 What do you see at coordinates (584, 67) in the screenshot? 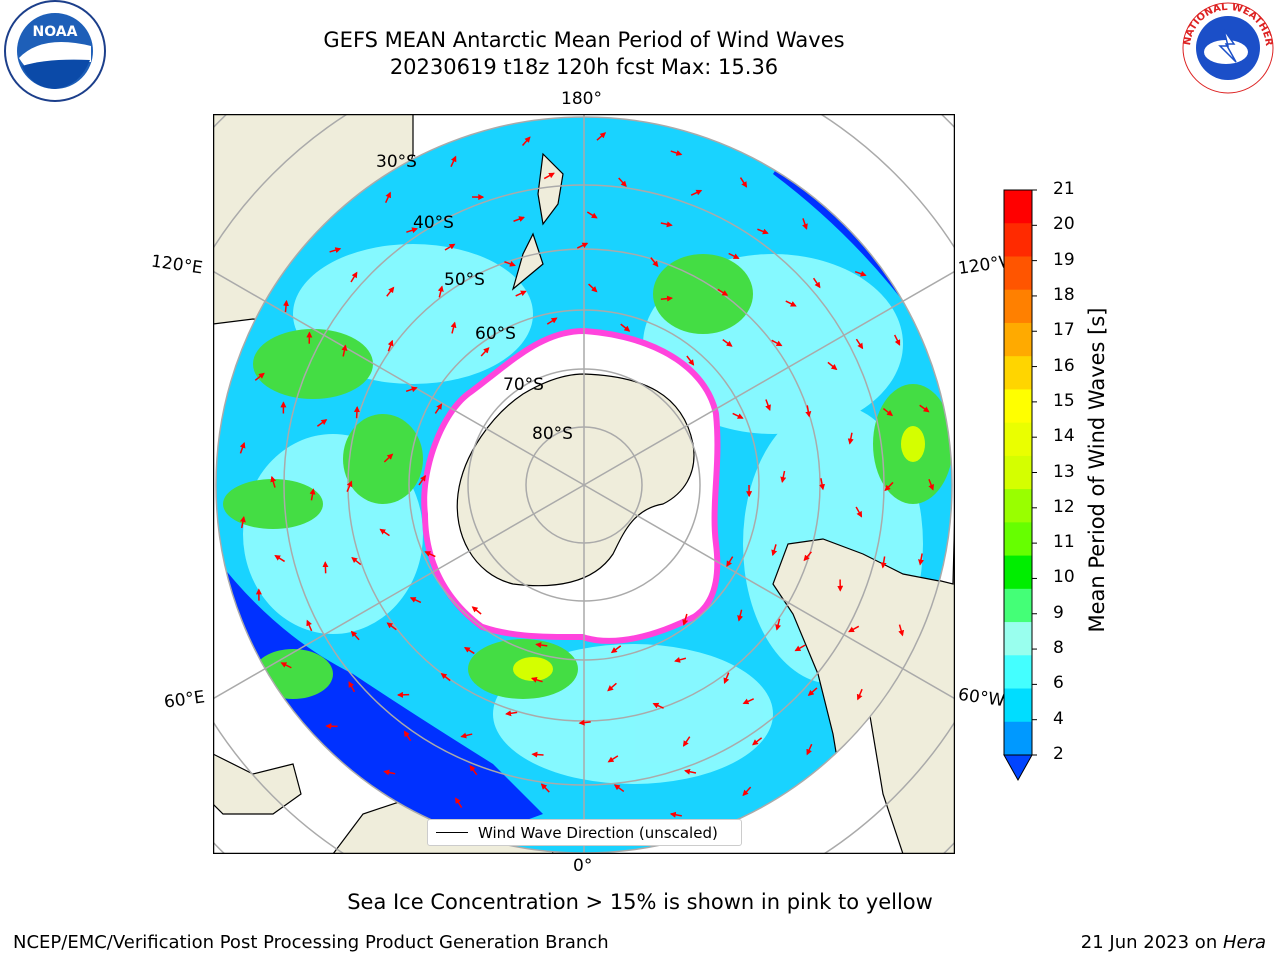
I see `map-subtitle: 20230619 t18z 120h fcst Max: 15.36` at bounding box center [584, 67].